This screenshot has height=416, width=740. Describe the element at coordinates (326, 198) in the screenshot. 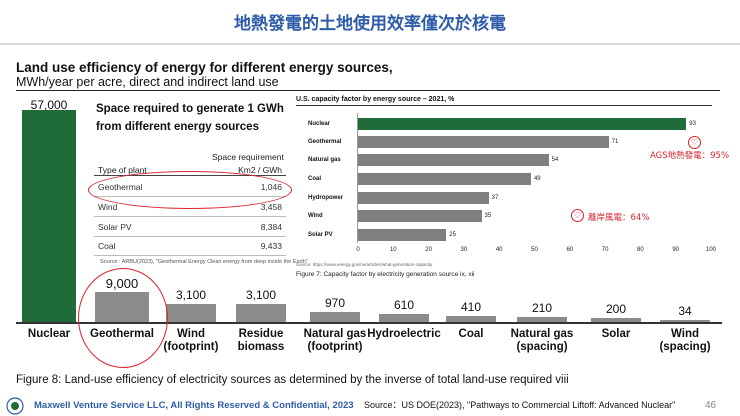

I see `capacity-category-label: Hydropower` at that location.